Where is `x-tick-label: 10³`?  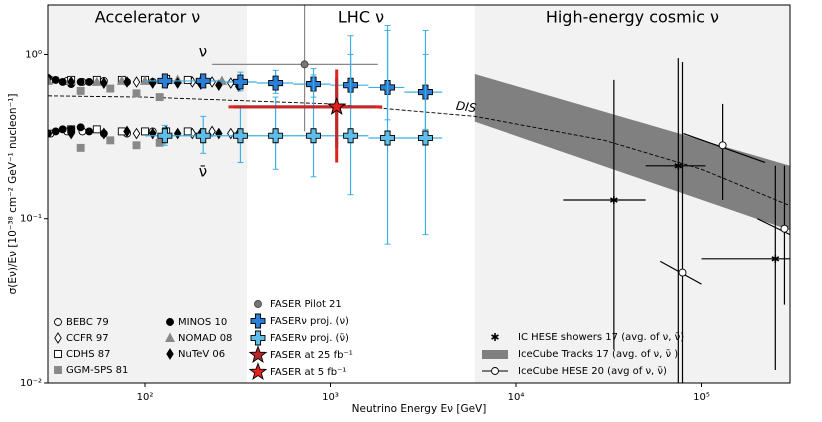
x-tick-label: 10³ is located at coordinates (330, 397).